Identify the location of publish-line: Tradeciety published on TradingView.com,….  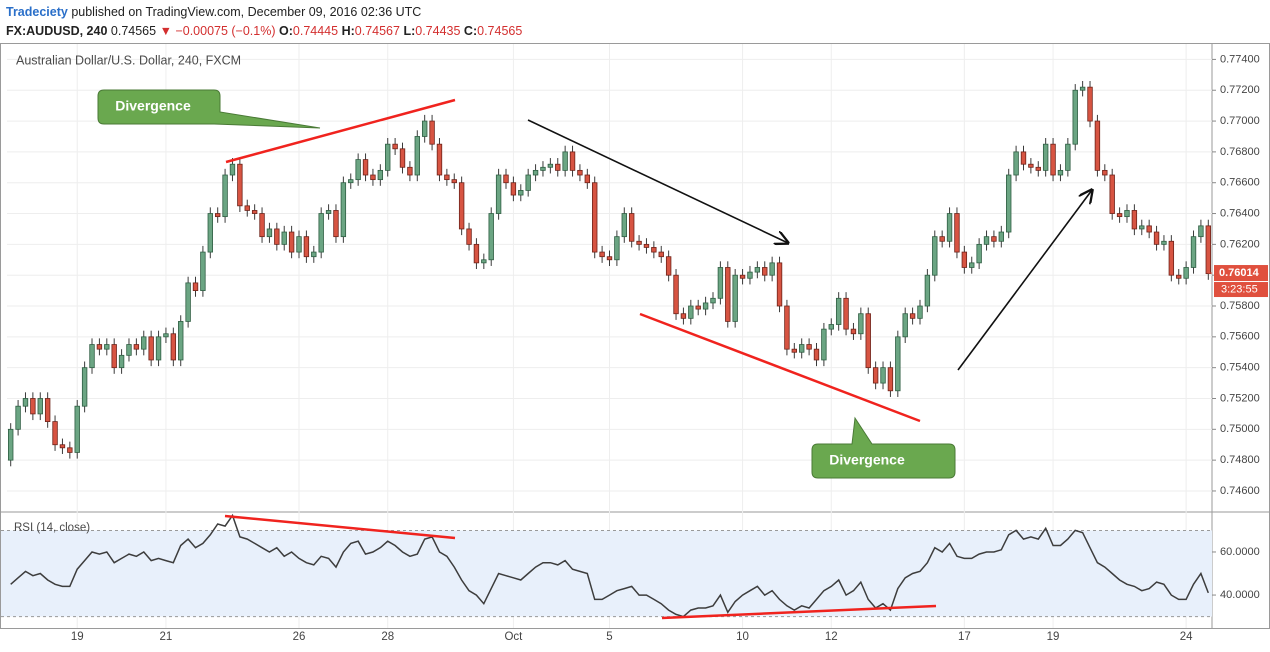
(264, 12).